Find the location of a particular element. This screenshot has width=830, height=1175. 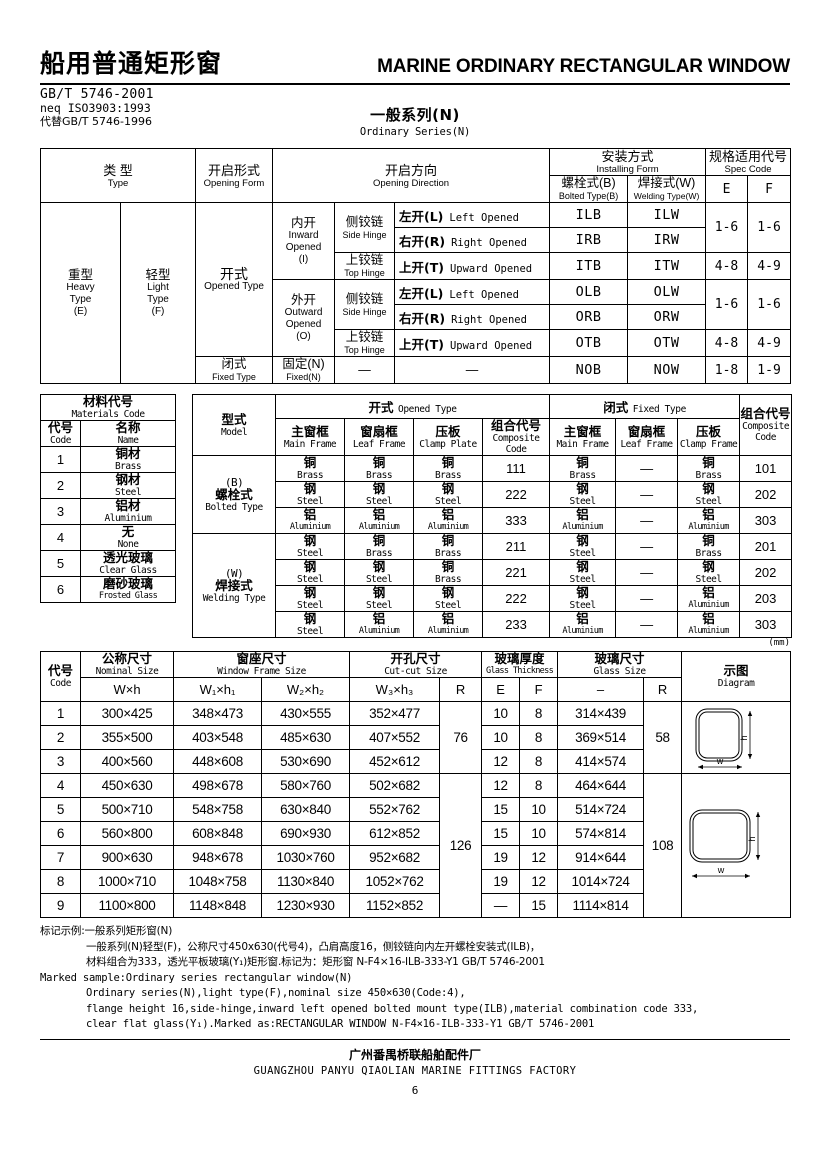

material-code-6: 6 is located at coordinates (60, 589).